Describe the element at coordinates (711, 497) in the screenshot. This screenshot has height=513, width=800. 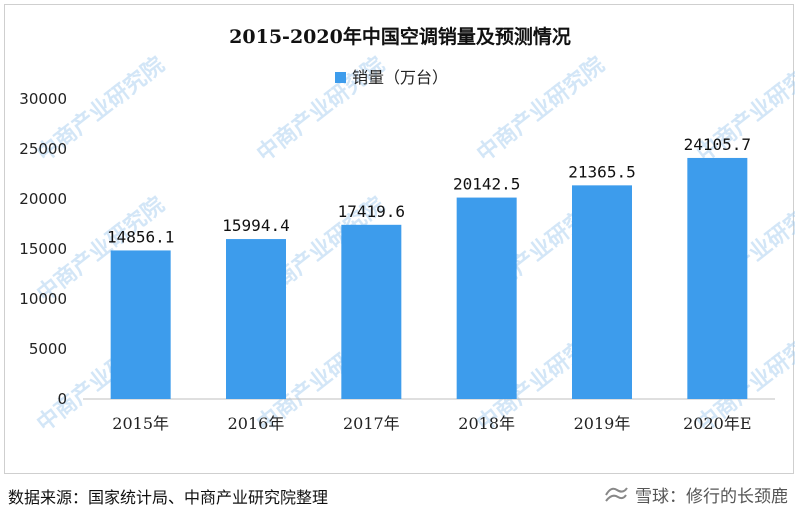
I see `xueqiu-brand-text: 雪球：修行的长颈鹿` at that location.